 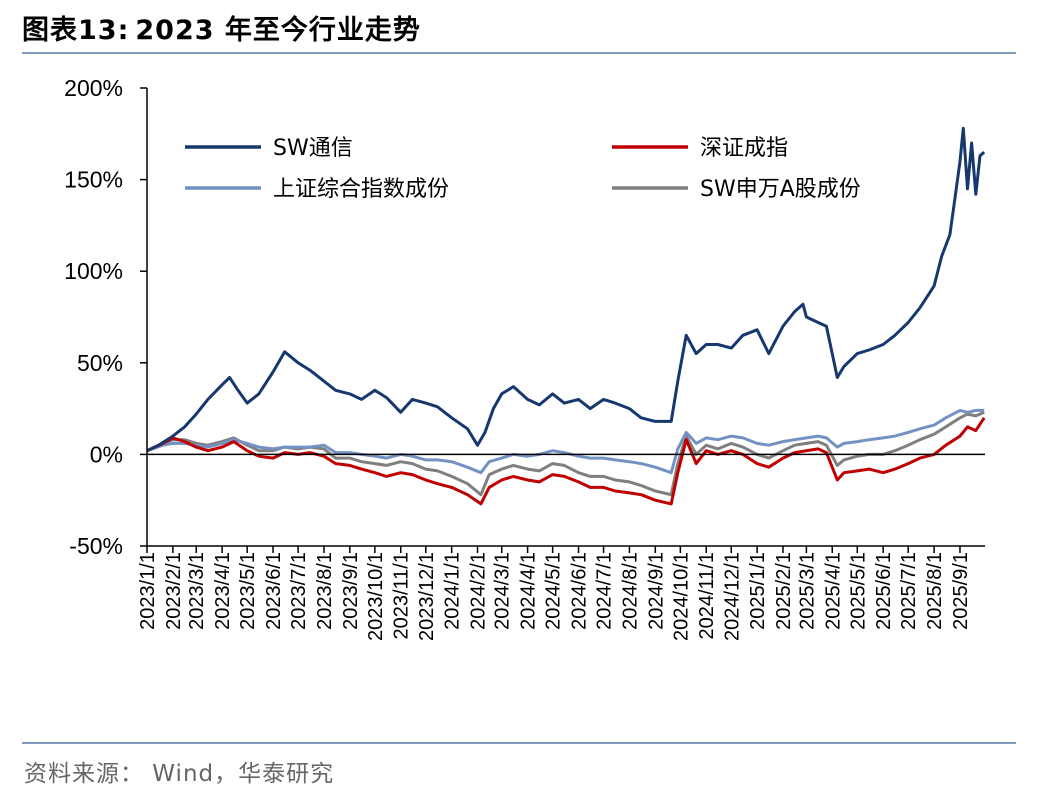 I want to click on top-divider, so click(x=519, y=53).